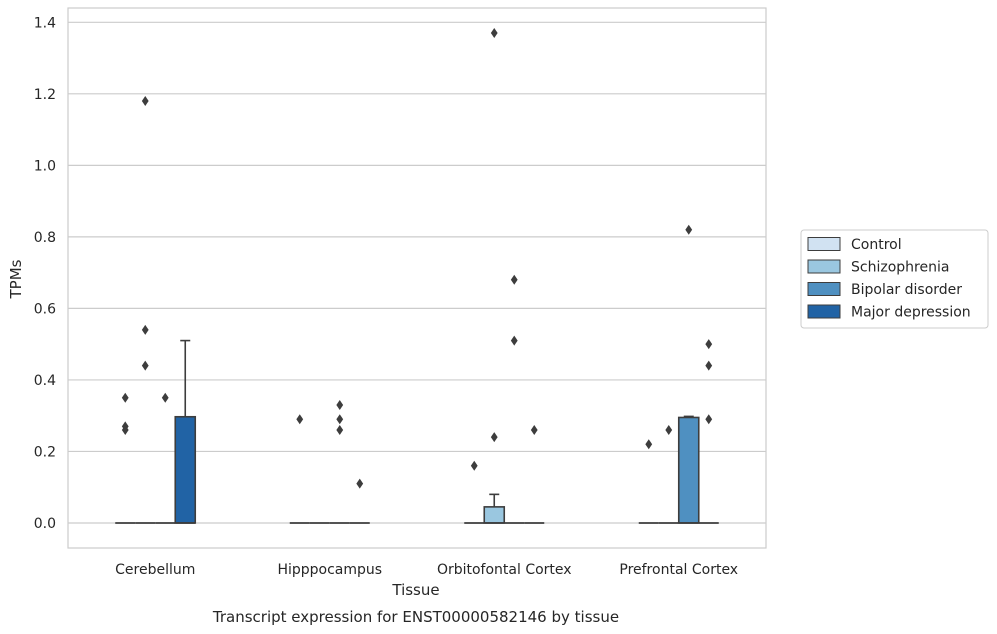  I want to click on legend-label: Major depression, so click(911, 313).